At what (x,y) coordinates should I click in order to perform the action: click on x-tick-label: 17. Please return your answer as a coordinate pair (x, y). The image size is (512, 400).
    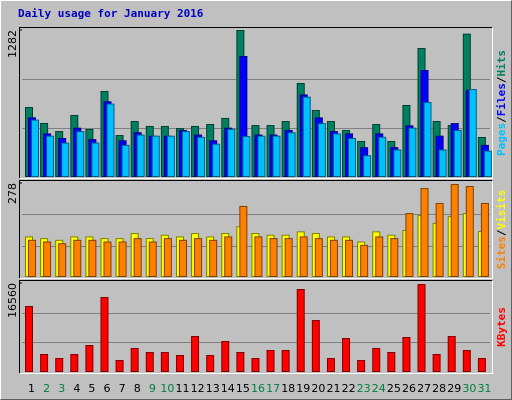
    Looking at the image, I should click on (273, 388).